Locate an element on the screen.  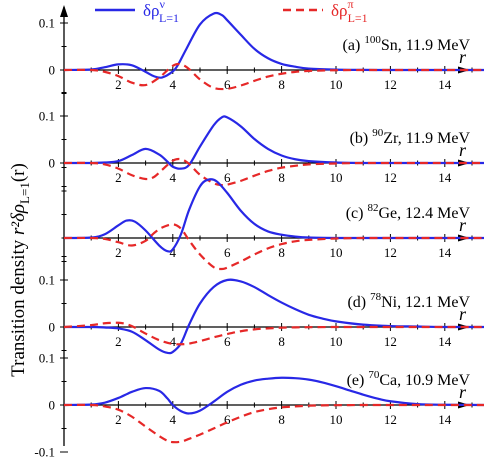
panel-label: (a) 100Sn, 11.9 MeV is located at coordinates (407, 44).